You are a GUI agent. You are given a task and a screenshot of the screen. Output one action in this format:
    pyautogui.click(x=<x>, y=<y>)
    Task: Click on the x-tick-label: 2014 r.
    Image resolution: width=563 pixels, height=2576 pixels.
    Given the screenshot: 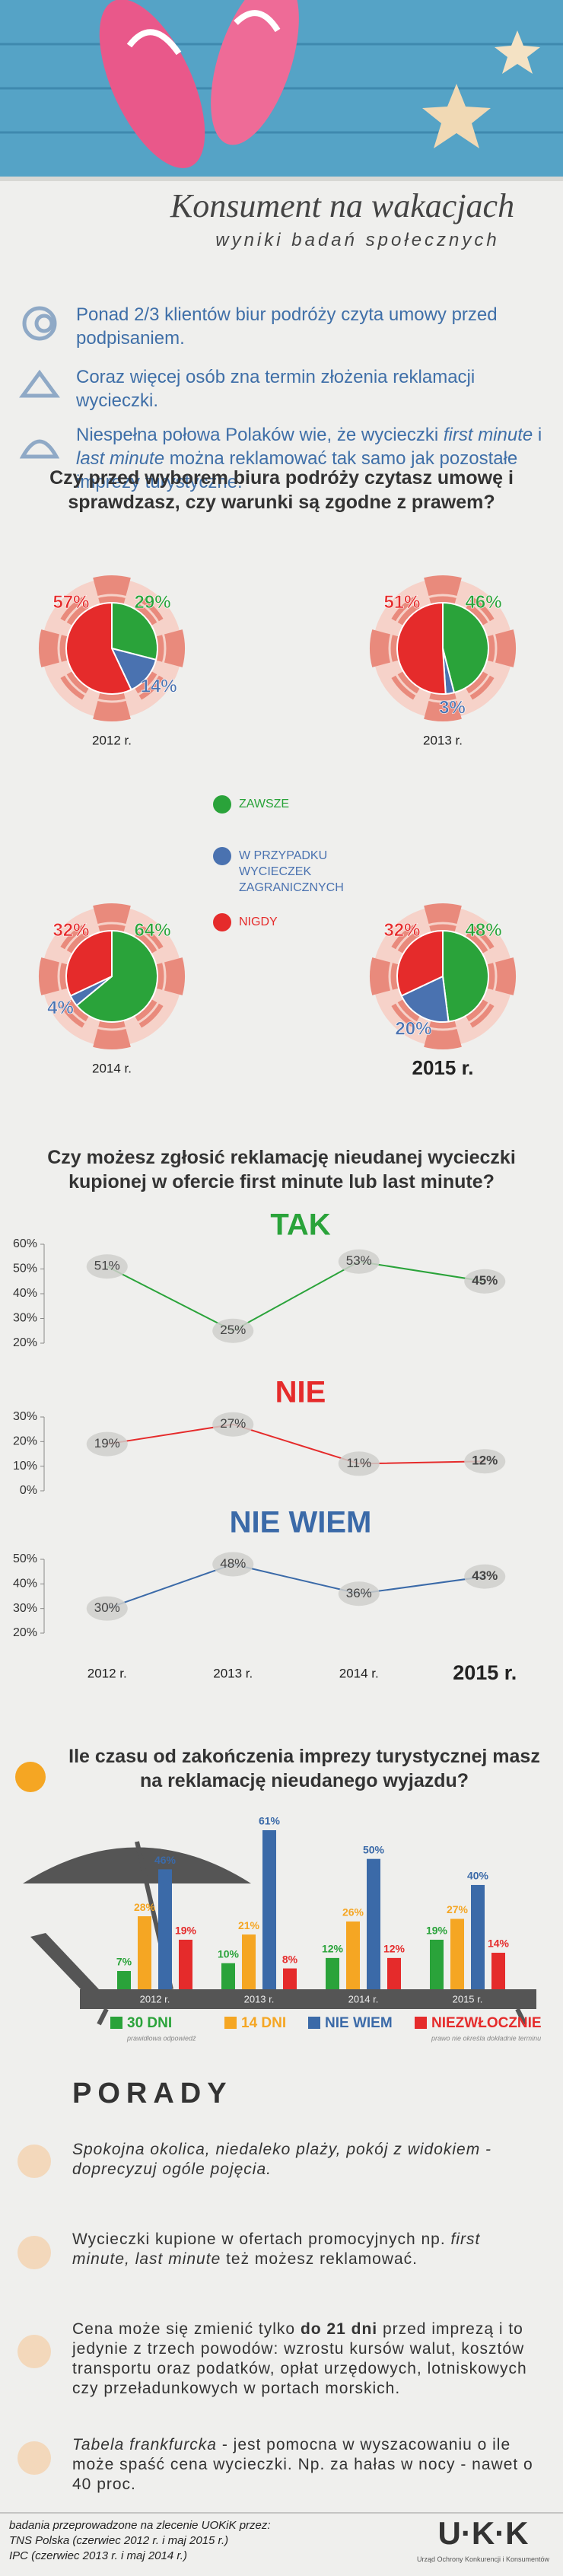 What is the action you would take?
    pyautogui.click(x=359, y=1673)
    